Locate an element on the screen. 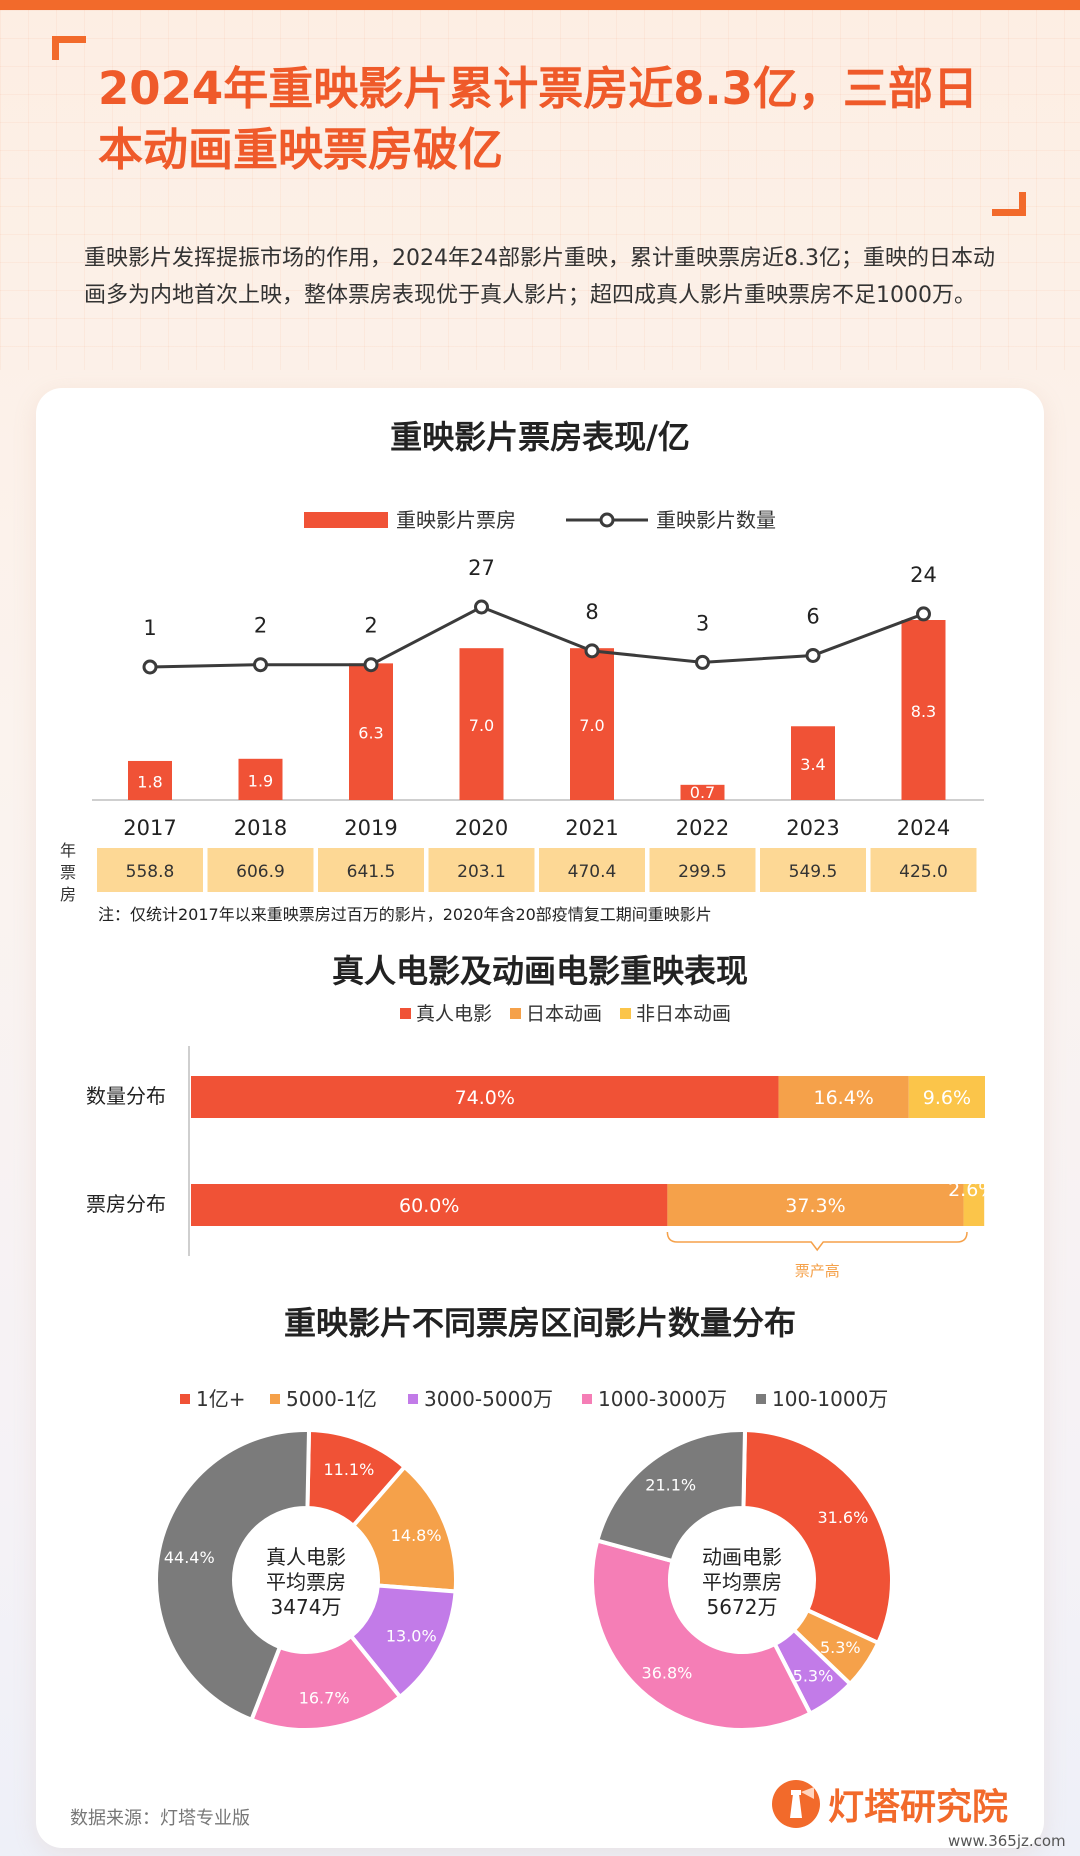 Image resolution: width=1080 pixels, height=1856 pixels. donut-0-label-0: 11.1% is located at coordinates (348, 1469).